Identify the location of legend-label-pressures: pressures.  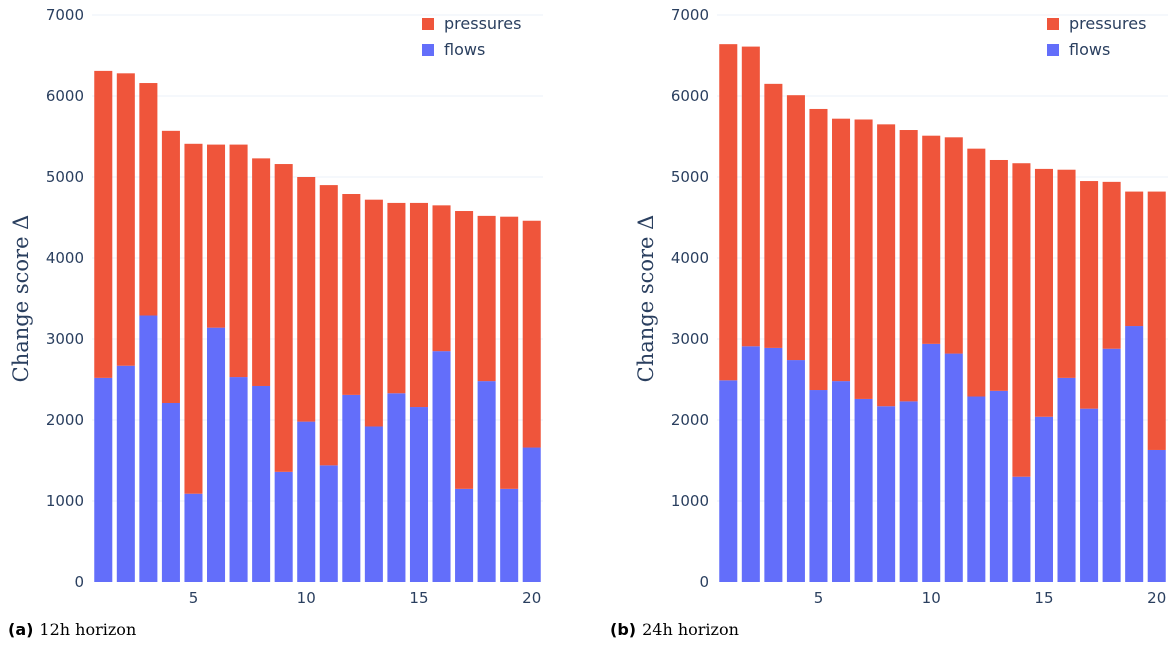
(482, 23).